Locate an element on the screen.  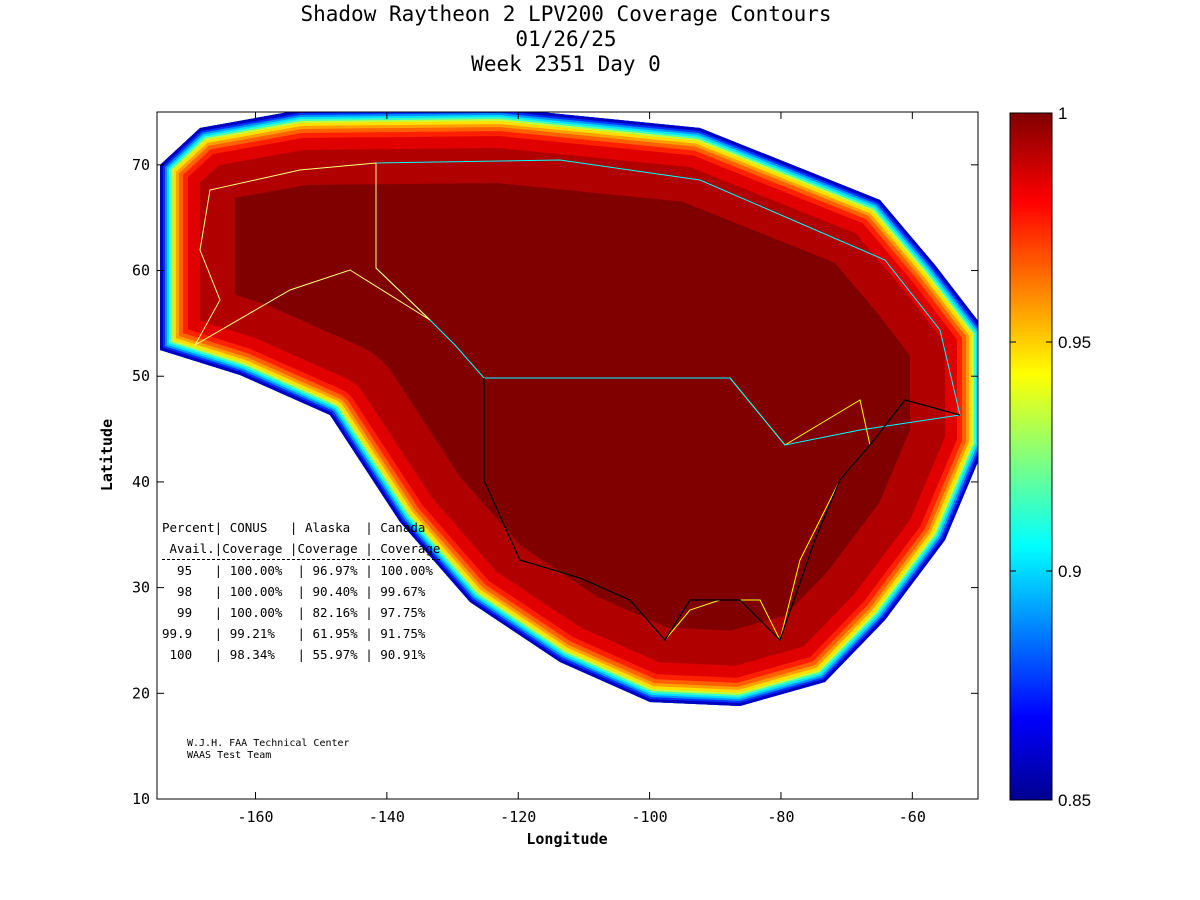
title-line-2: 01/26/25 is located at coordinates (566, 39).